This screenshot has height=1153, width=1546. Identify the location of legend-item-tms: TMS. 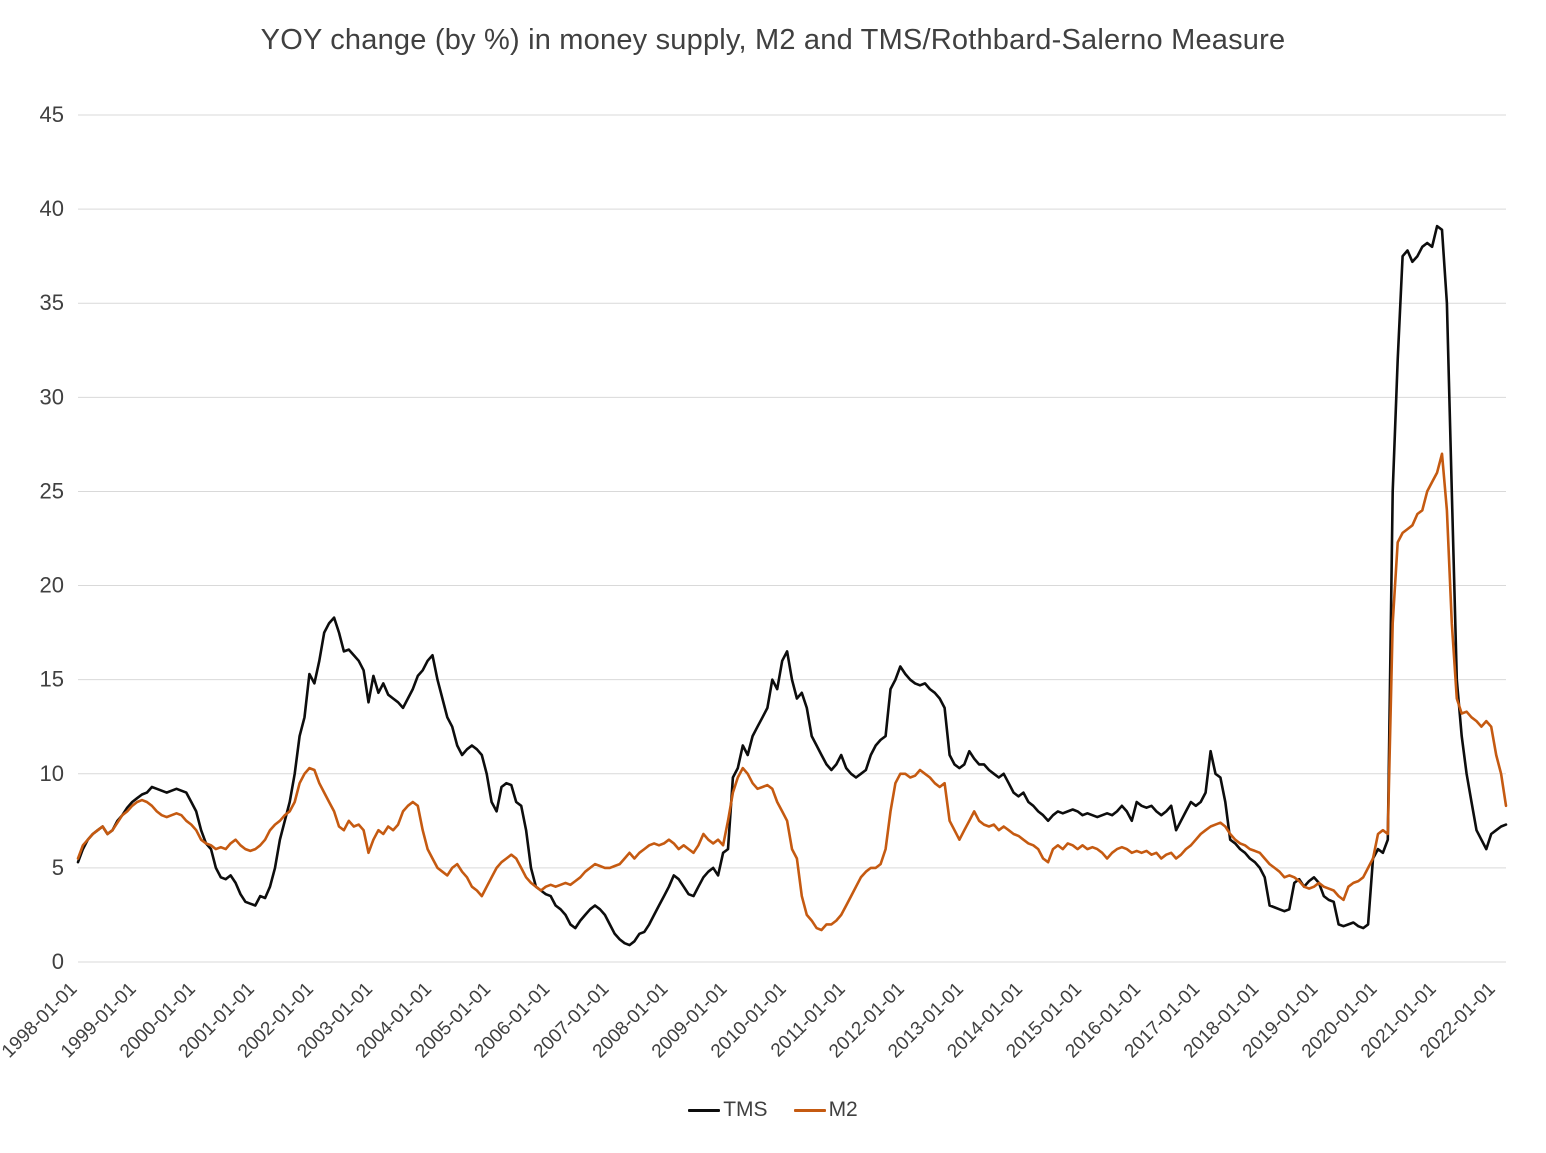
(728, 1110).